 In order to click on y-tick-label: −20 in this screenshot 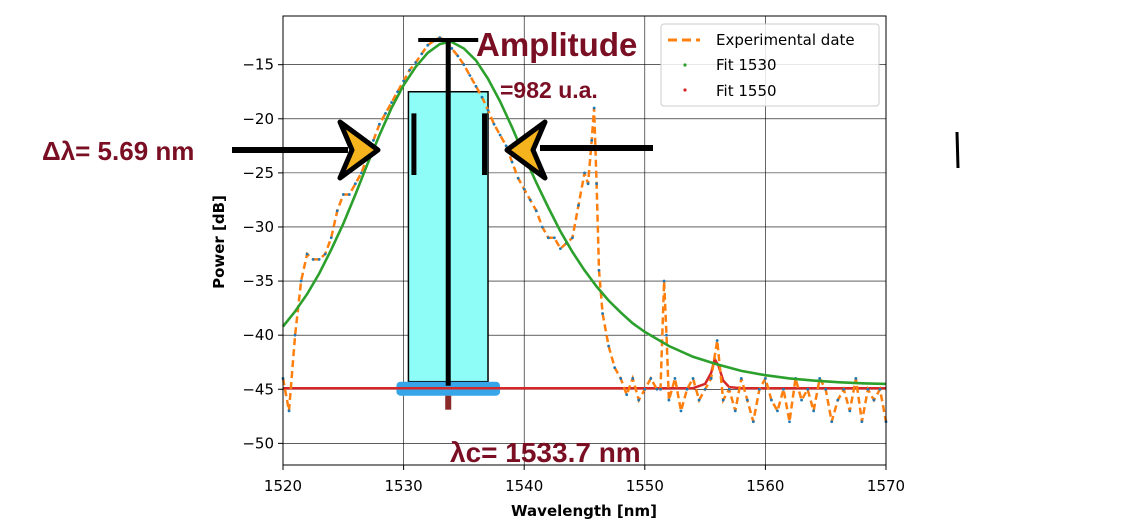, I will do `click(258, 119)`.